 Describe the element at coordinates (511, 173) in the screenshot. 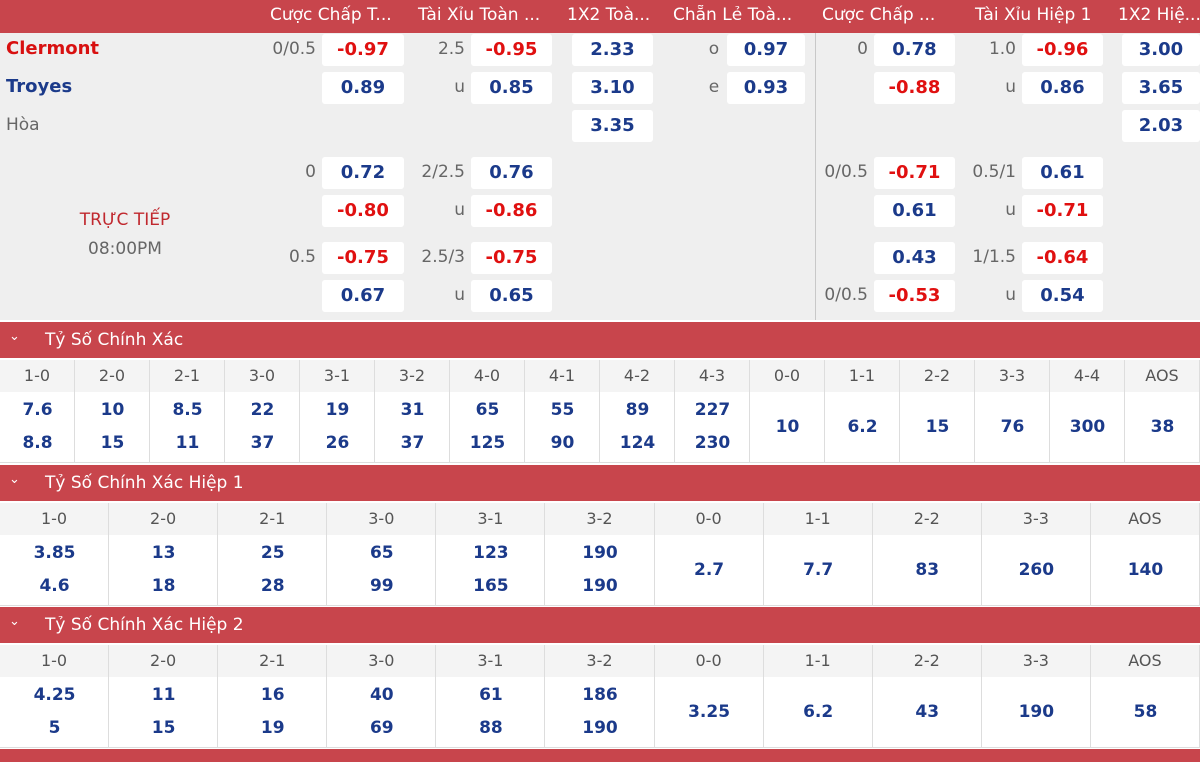

I see `odds-value: 0.76` at that location.